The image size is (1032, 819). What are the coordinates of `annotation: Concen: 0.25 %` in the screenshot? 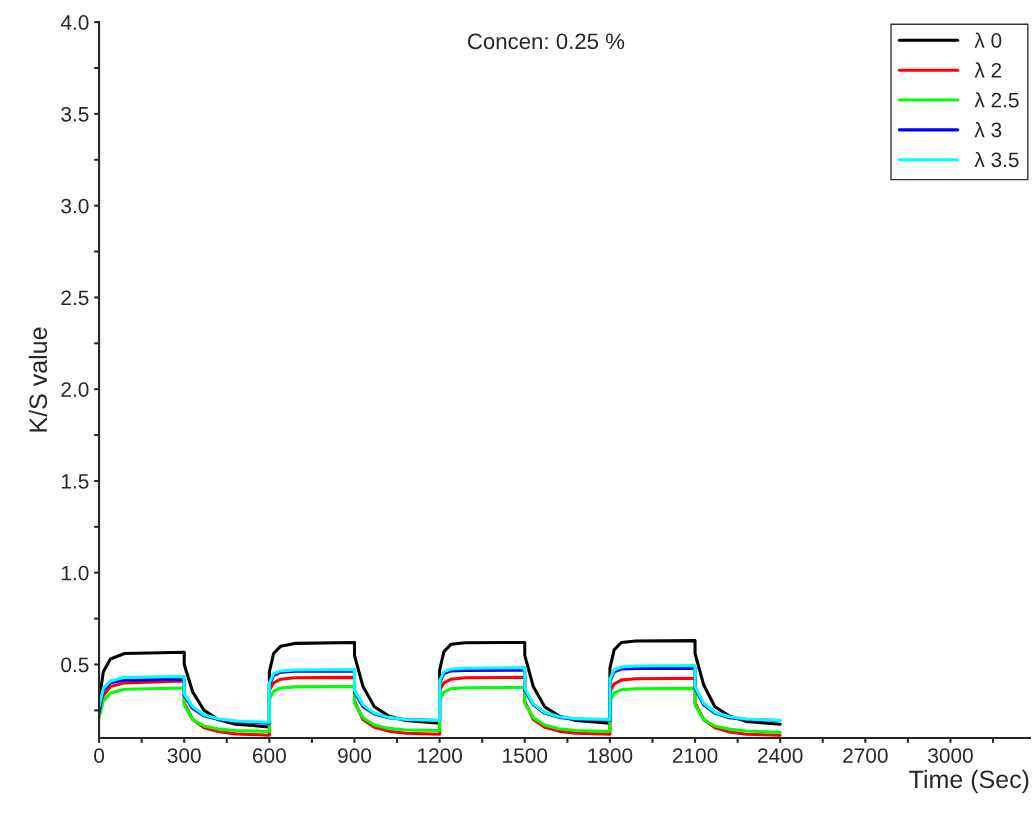 It's located at (546, 41).